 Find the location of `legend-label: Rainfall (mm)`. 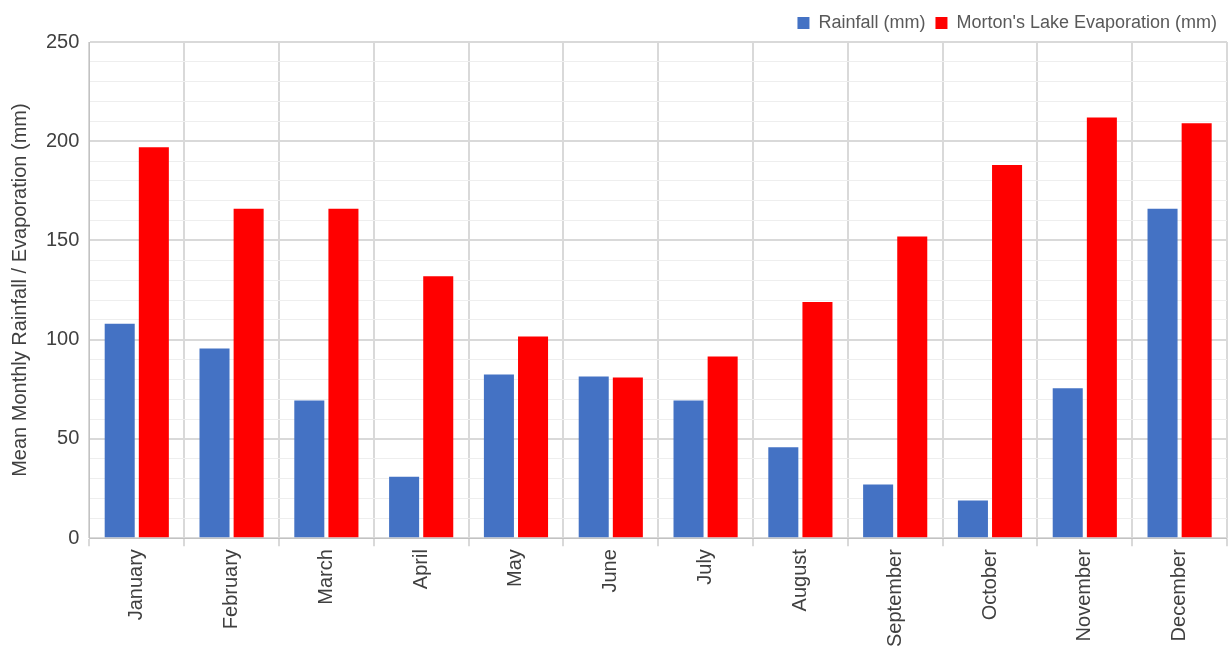

legend-label: Rainfall (mm) is located at coordinates (872, 21).